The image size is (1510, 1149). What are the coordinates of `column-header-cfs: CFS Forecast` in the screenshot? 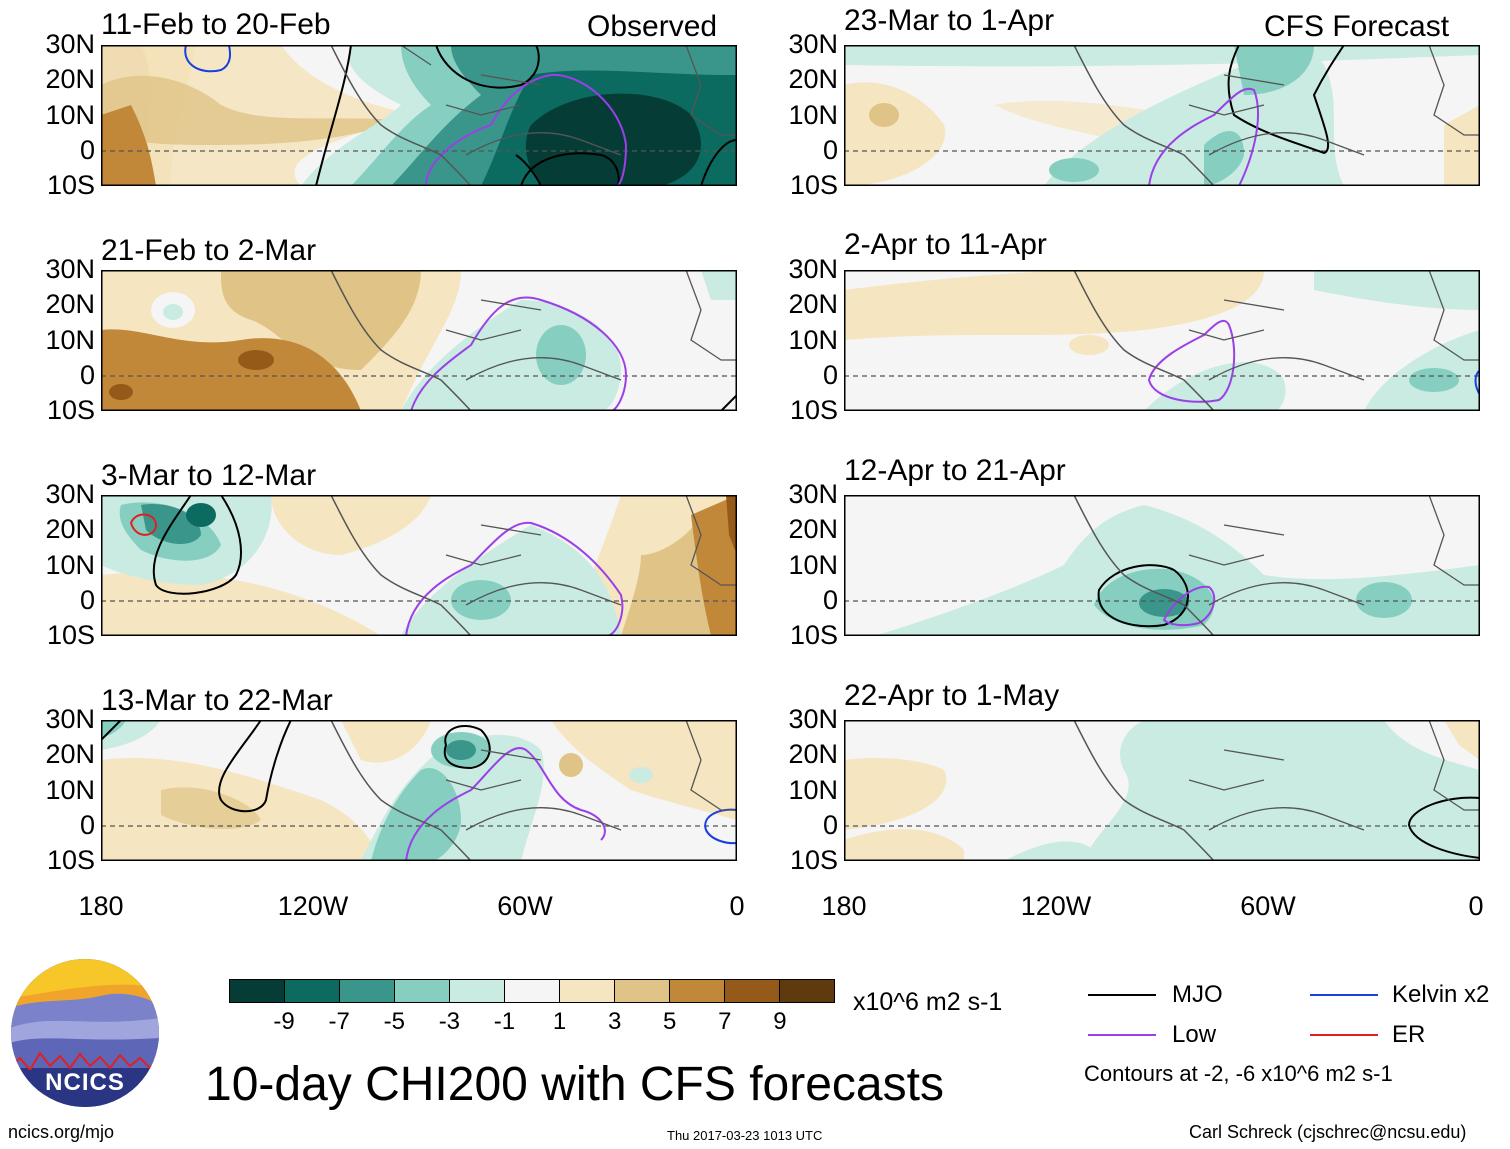 It's located at (1357, 26).